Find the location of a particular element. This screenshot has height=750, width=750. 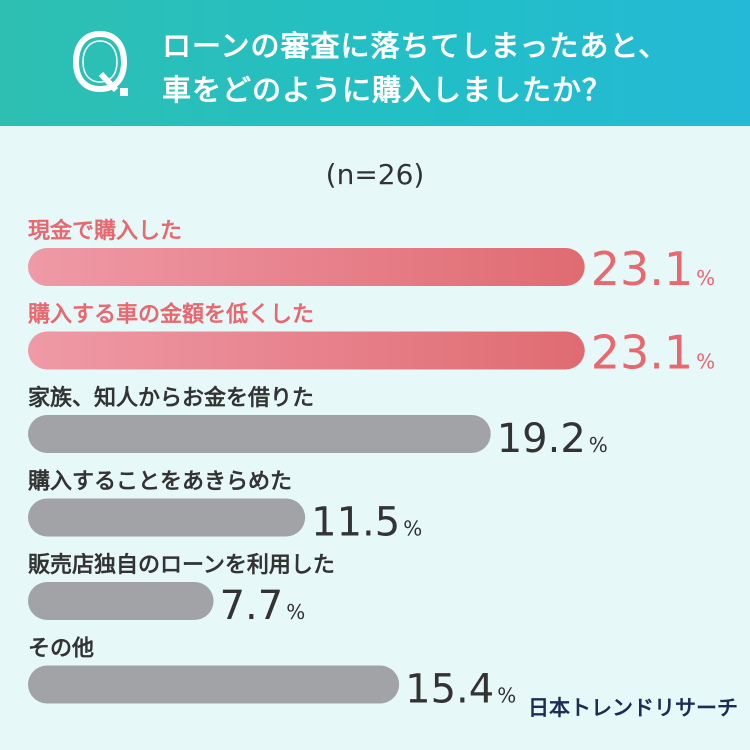

q-mark-icon is located at coordinates (100, 63).